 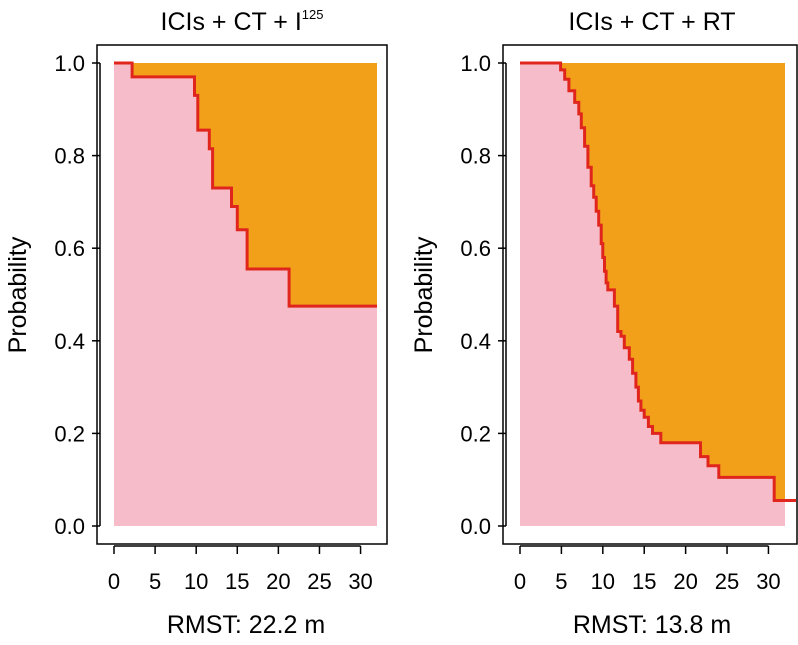 What do you see at coordinates (231, 22) in the screenshot?
I see `title-text: ICIs + CT + I` at bounding box center [231, 22].